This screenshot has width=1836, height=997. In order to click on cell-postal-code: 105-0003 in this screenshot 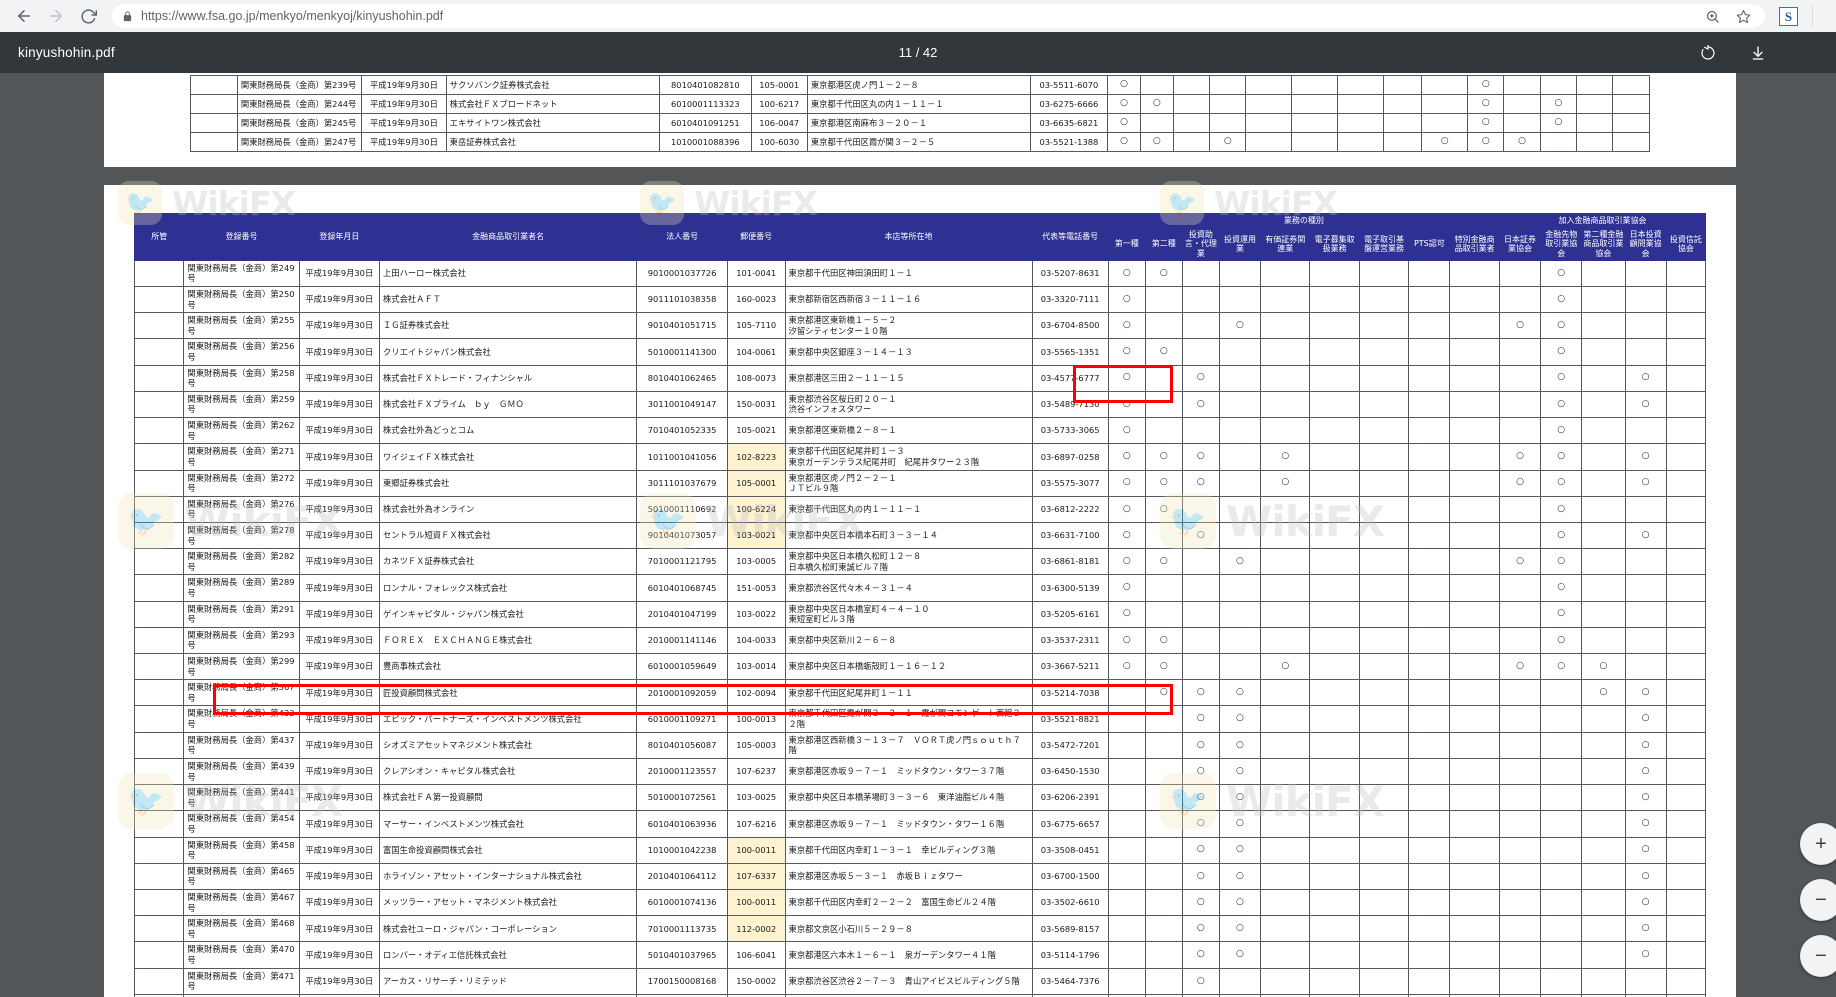, I will do `click(756, 745)`.